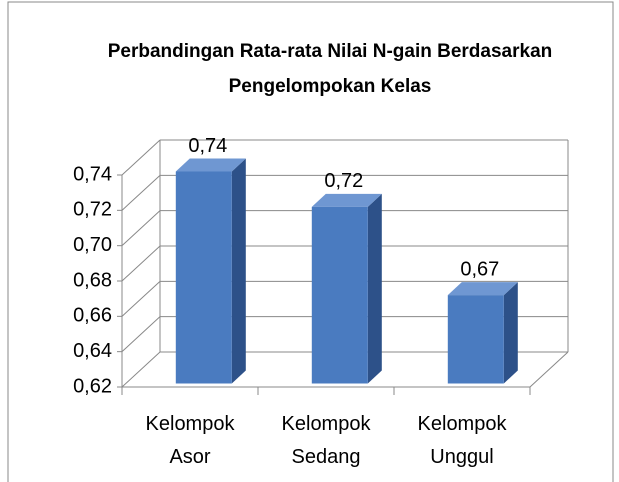  Describe the element at coordinates (190, 440) in the screenshot. I see `x-tick-label: Kelompok Asor` at that location.